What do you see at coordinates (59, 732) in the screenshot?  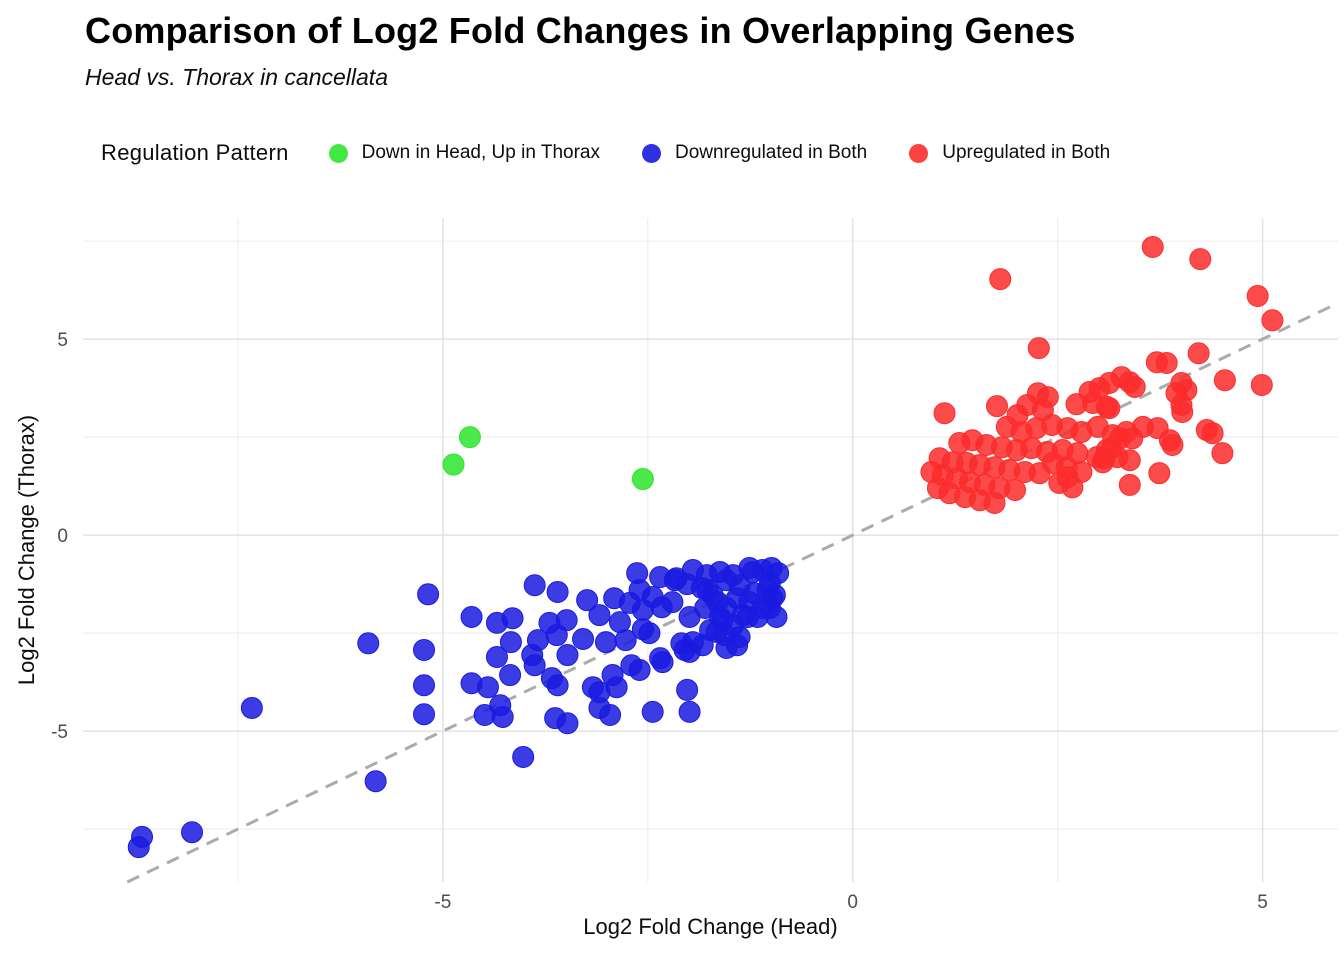 I see `y-tick-label: -5` at bounding box center [59, 732].